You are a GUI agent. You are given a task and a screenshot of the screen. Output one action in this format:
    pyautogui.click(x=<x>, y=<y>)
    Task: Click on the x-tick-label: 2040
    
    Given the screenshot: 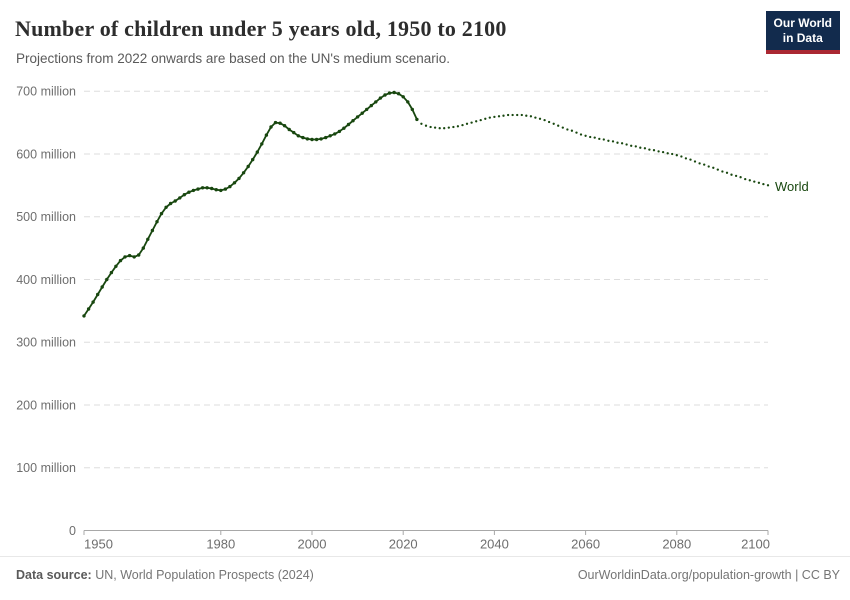 What is the action you would take?
    pyautogui.click(x=494, y=544)
    